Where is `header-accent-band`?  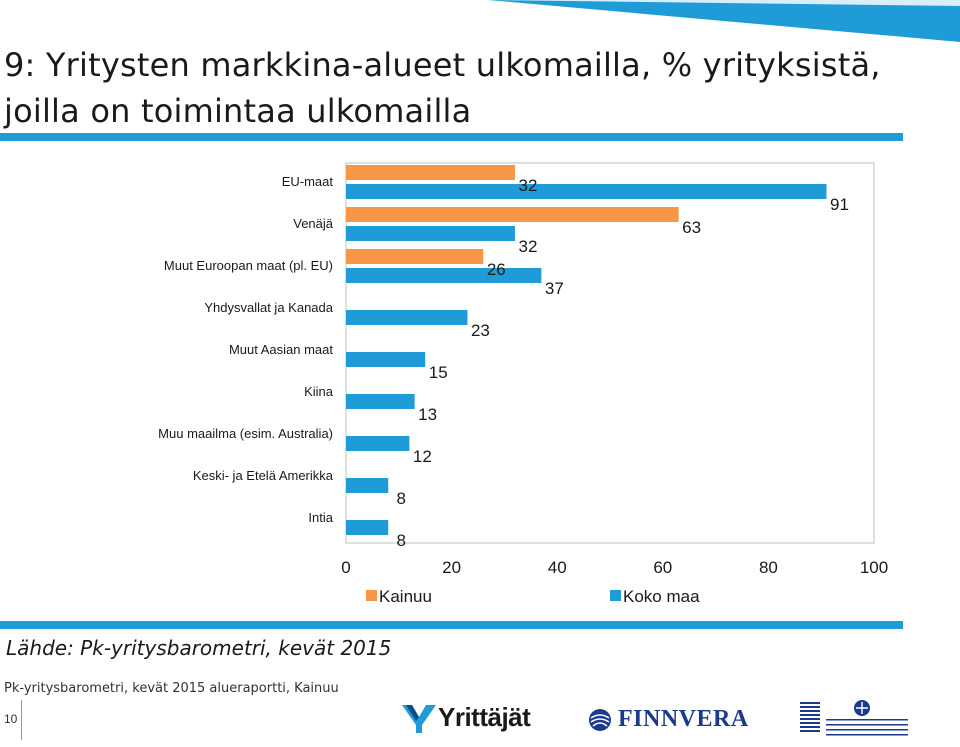
header-accent-band is located at coordinates (724, 21).